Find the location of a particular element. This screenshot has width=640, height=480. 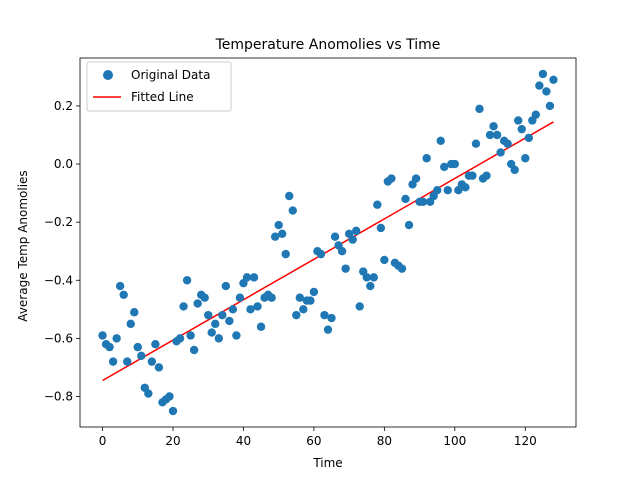

x-tick-label: 80 is located at coordinates (384, 441).